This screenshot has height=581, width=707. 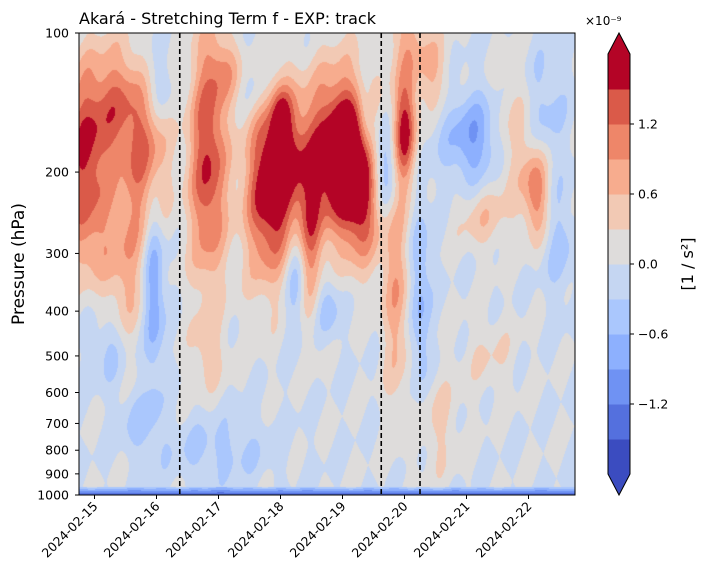 I want to click on x-tick-label: 2024-02-17, so click(x=194, y=530).